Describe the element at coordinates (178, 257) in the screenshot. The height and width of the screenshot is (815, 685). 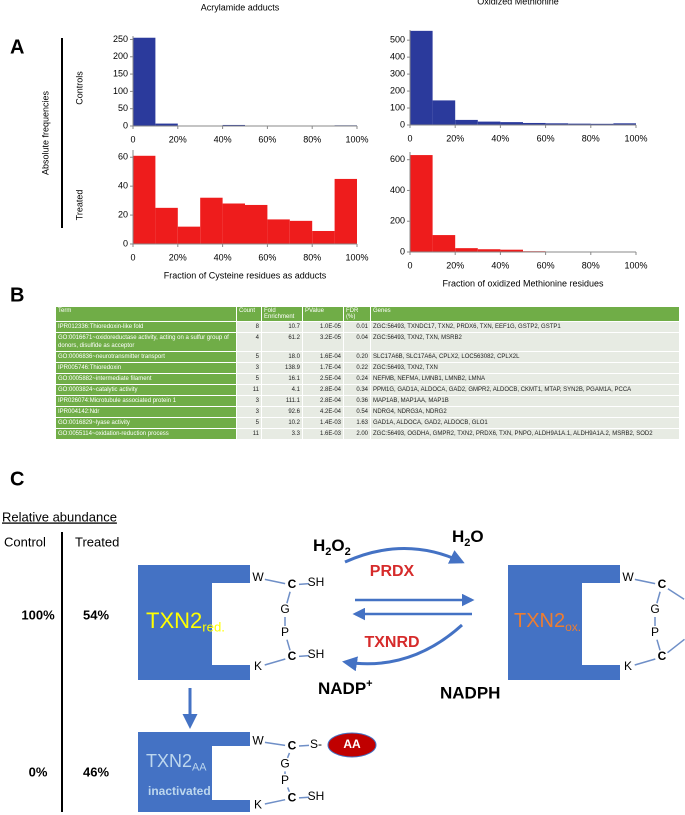
I see `x-tick-label: 20%` at that location.